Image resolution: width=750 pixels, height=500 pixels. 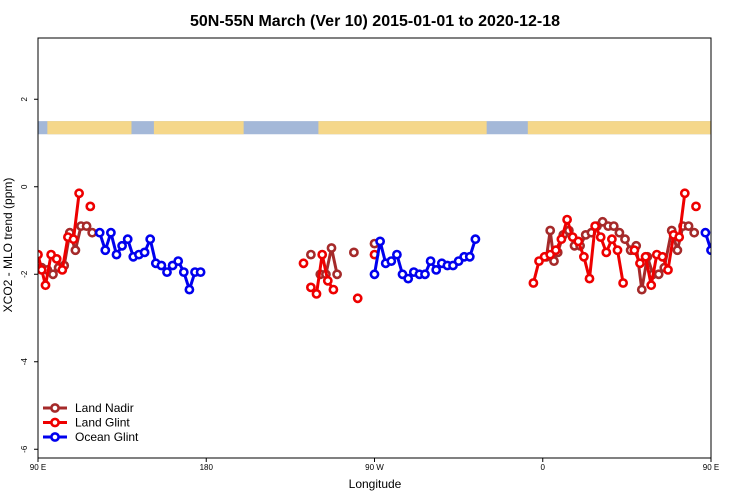 I want to click on x-axis: 90 E 180 90 W 0 90 E, so click(x=374, y=465).